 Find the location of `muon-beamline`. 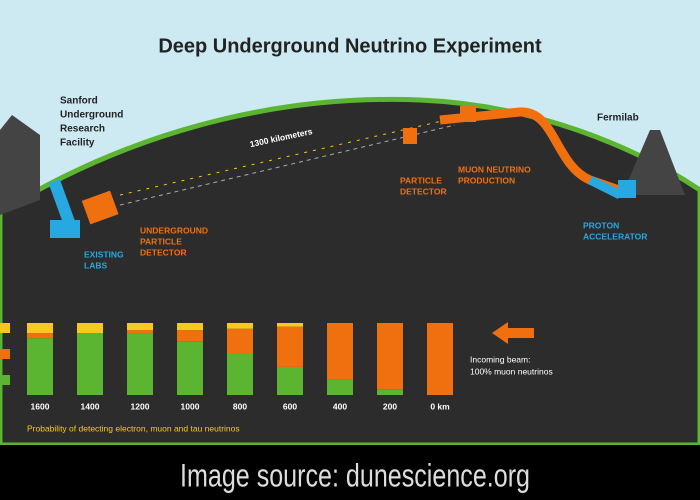

muon-beamline is located at coordinates (533, 152).